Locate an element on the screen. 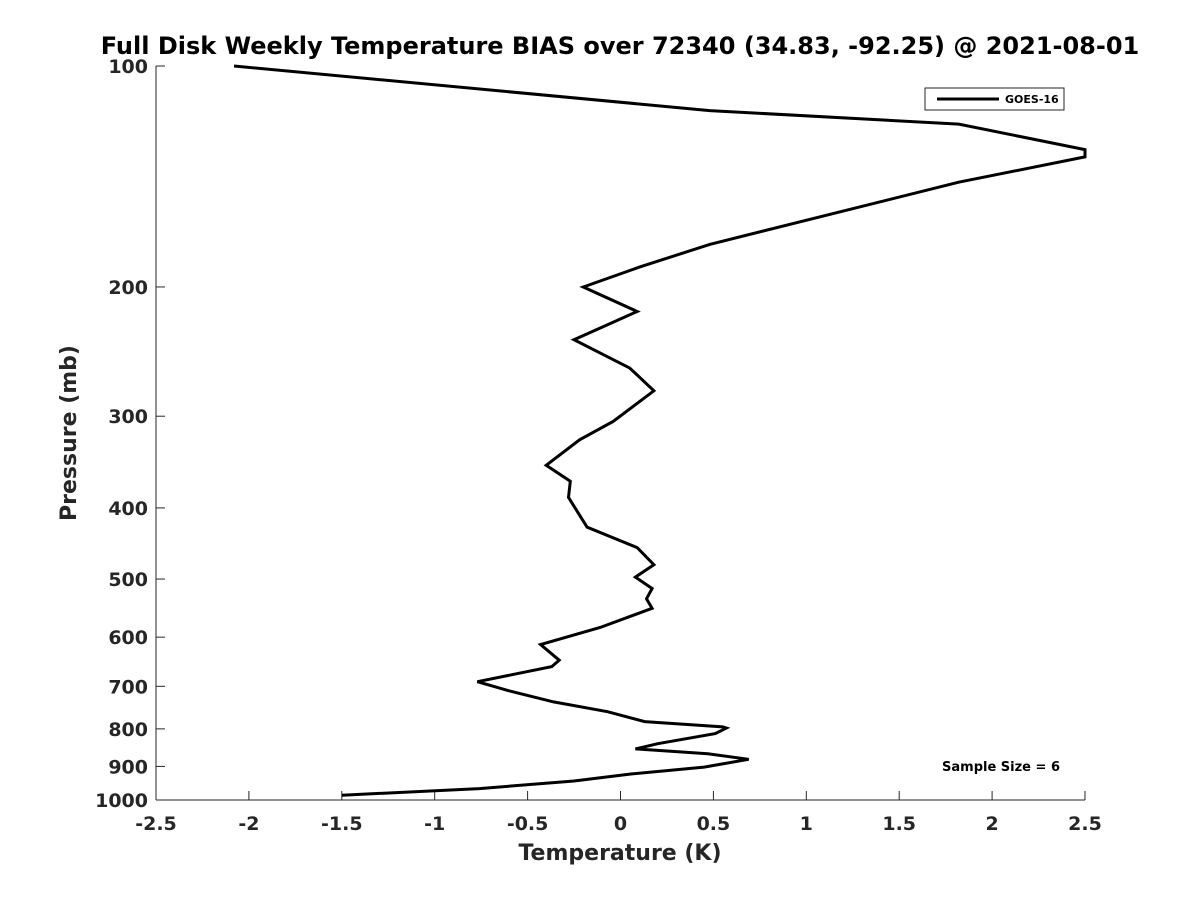  y-tick-label: 800 is located at coordinates (128, 730).